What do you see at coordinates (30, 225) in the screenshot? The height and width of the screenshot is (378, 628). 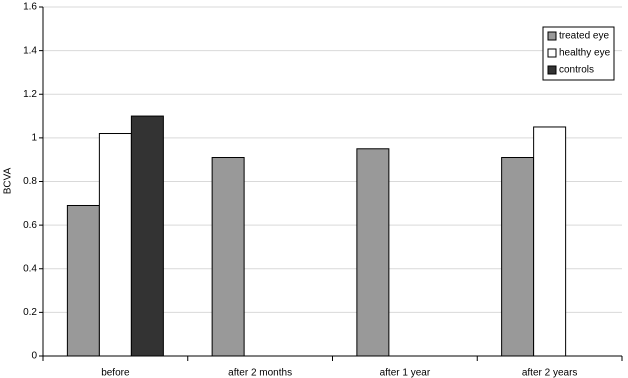 I see `y-tick-label: 0.6` at bounding box center [30, 225].